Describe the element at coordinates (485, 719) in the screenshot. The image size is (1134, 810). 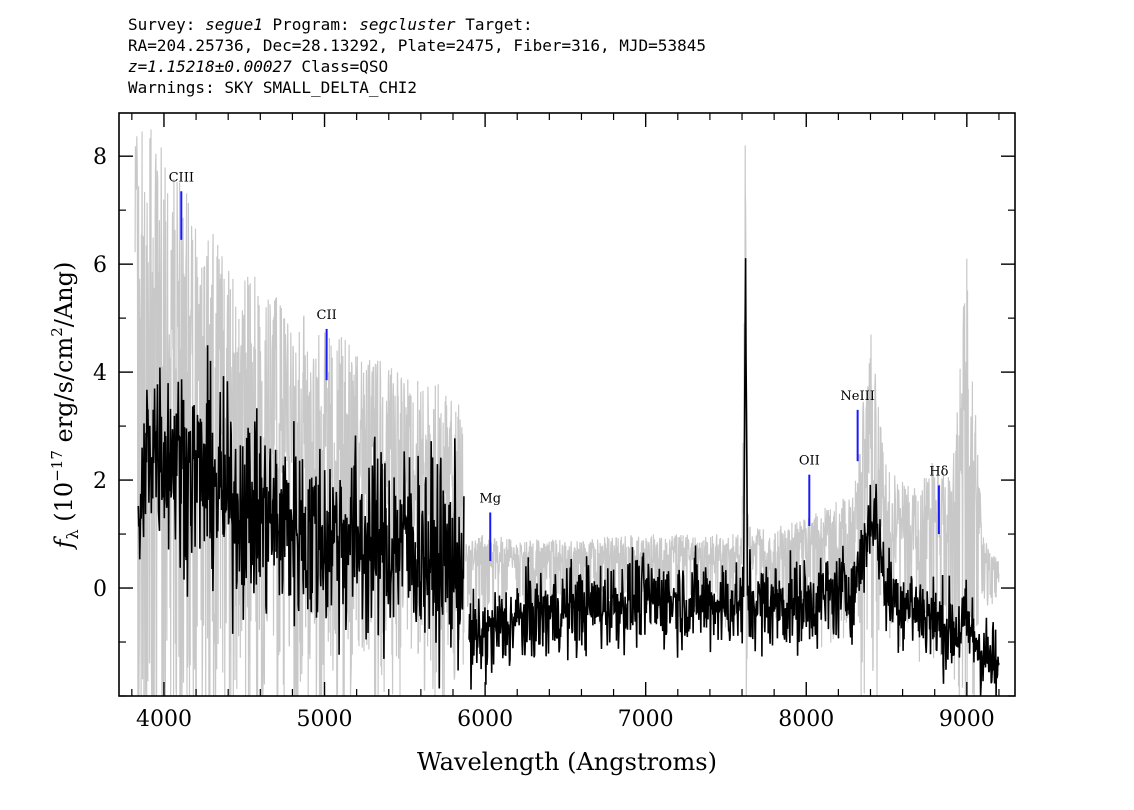
I see `x-tick-label: 6000` at that location.